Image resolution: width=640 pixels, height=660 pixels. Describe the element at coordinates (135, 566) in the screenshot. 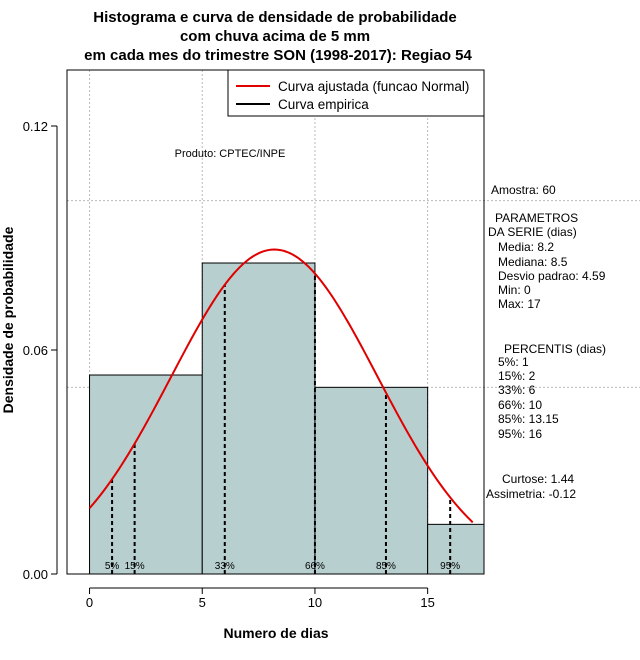

I see `percentile-label: 15%` at that location.